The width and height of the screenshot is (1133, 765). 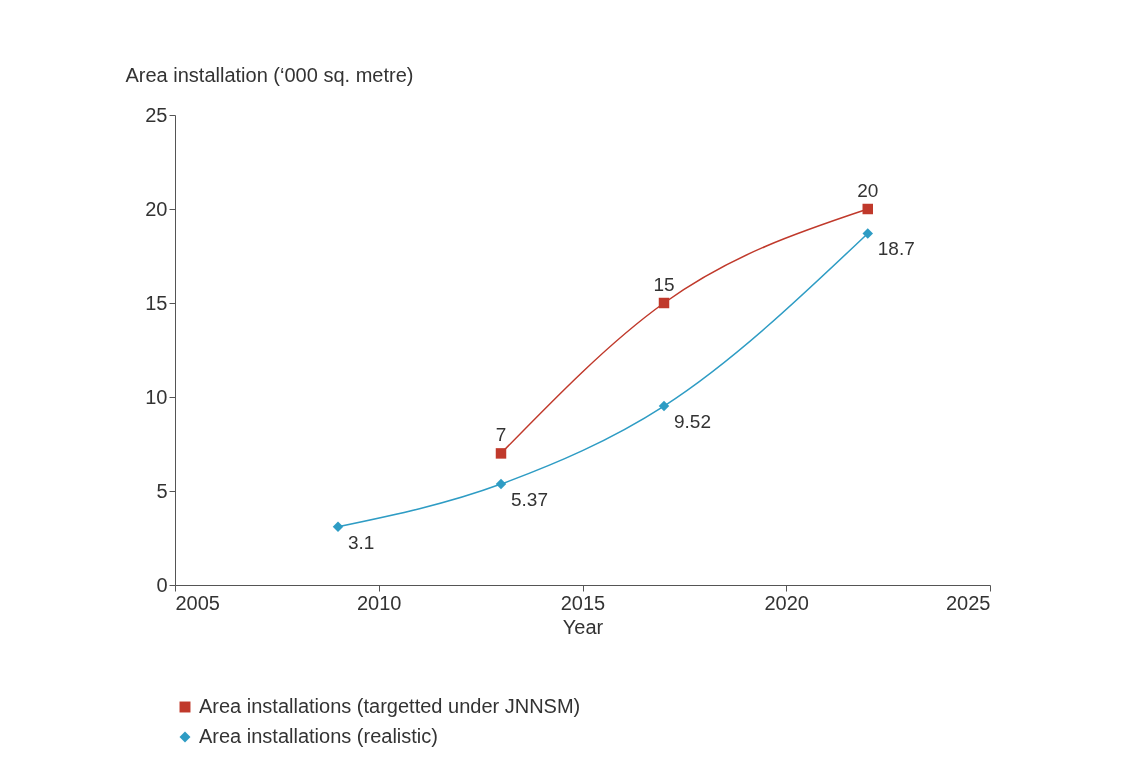 What do you see at coordinates (156, 114) in the screenshot?
I see `y-tick-label: 25` at bounding box center [156, 114].